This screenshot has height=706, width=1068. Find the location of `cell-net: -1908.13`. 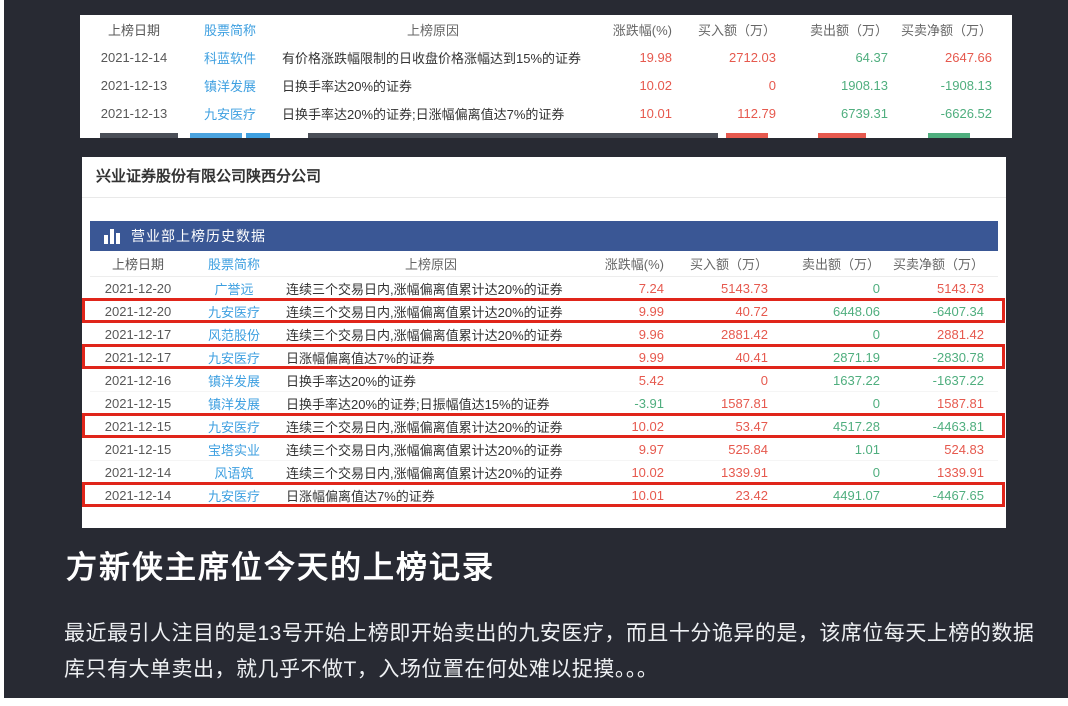

cell-net: -1908.13 is located at coordinates (966, 85).